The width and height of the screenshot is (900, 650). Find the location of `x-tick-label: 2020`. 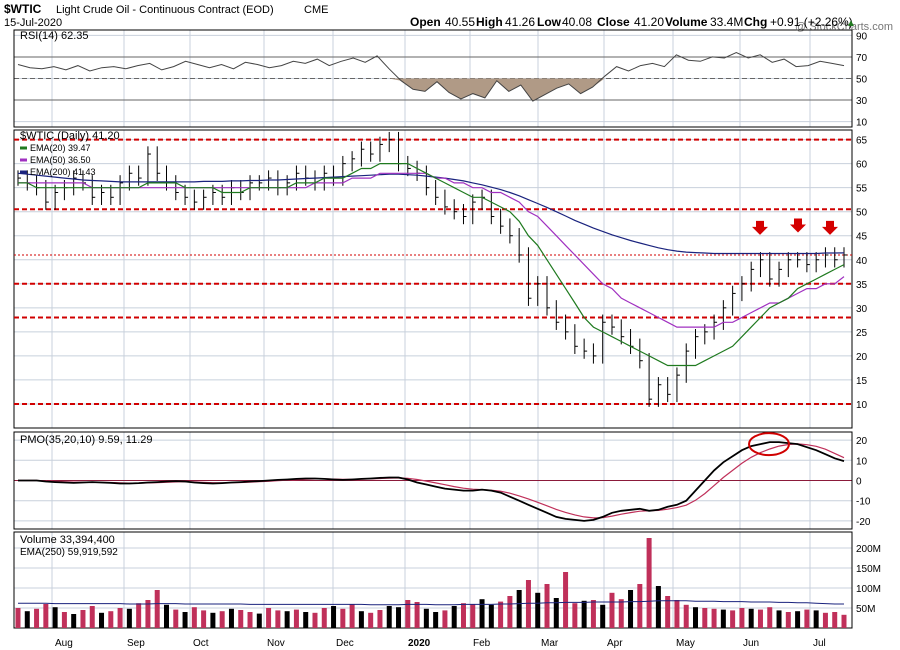

x-tick-label: 2020 is located at coordinates (419, 643).